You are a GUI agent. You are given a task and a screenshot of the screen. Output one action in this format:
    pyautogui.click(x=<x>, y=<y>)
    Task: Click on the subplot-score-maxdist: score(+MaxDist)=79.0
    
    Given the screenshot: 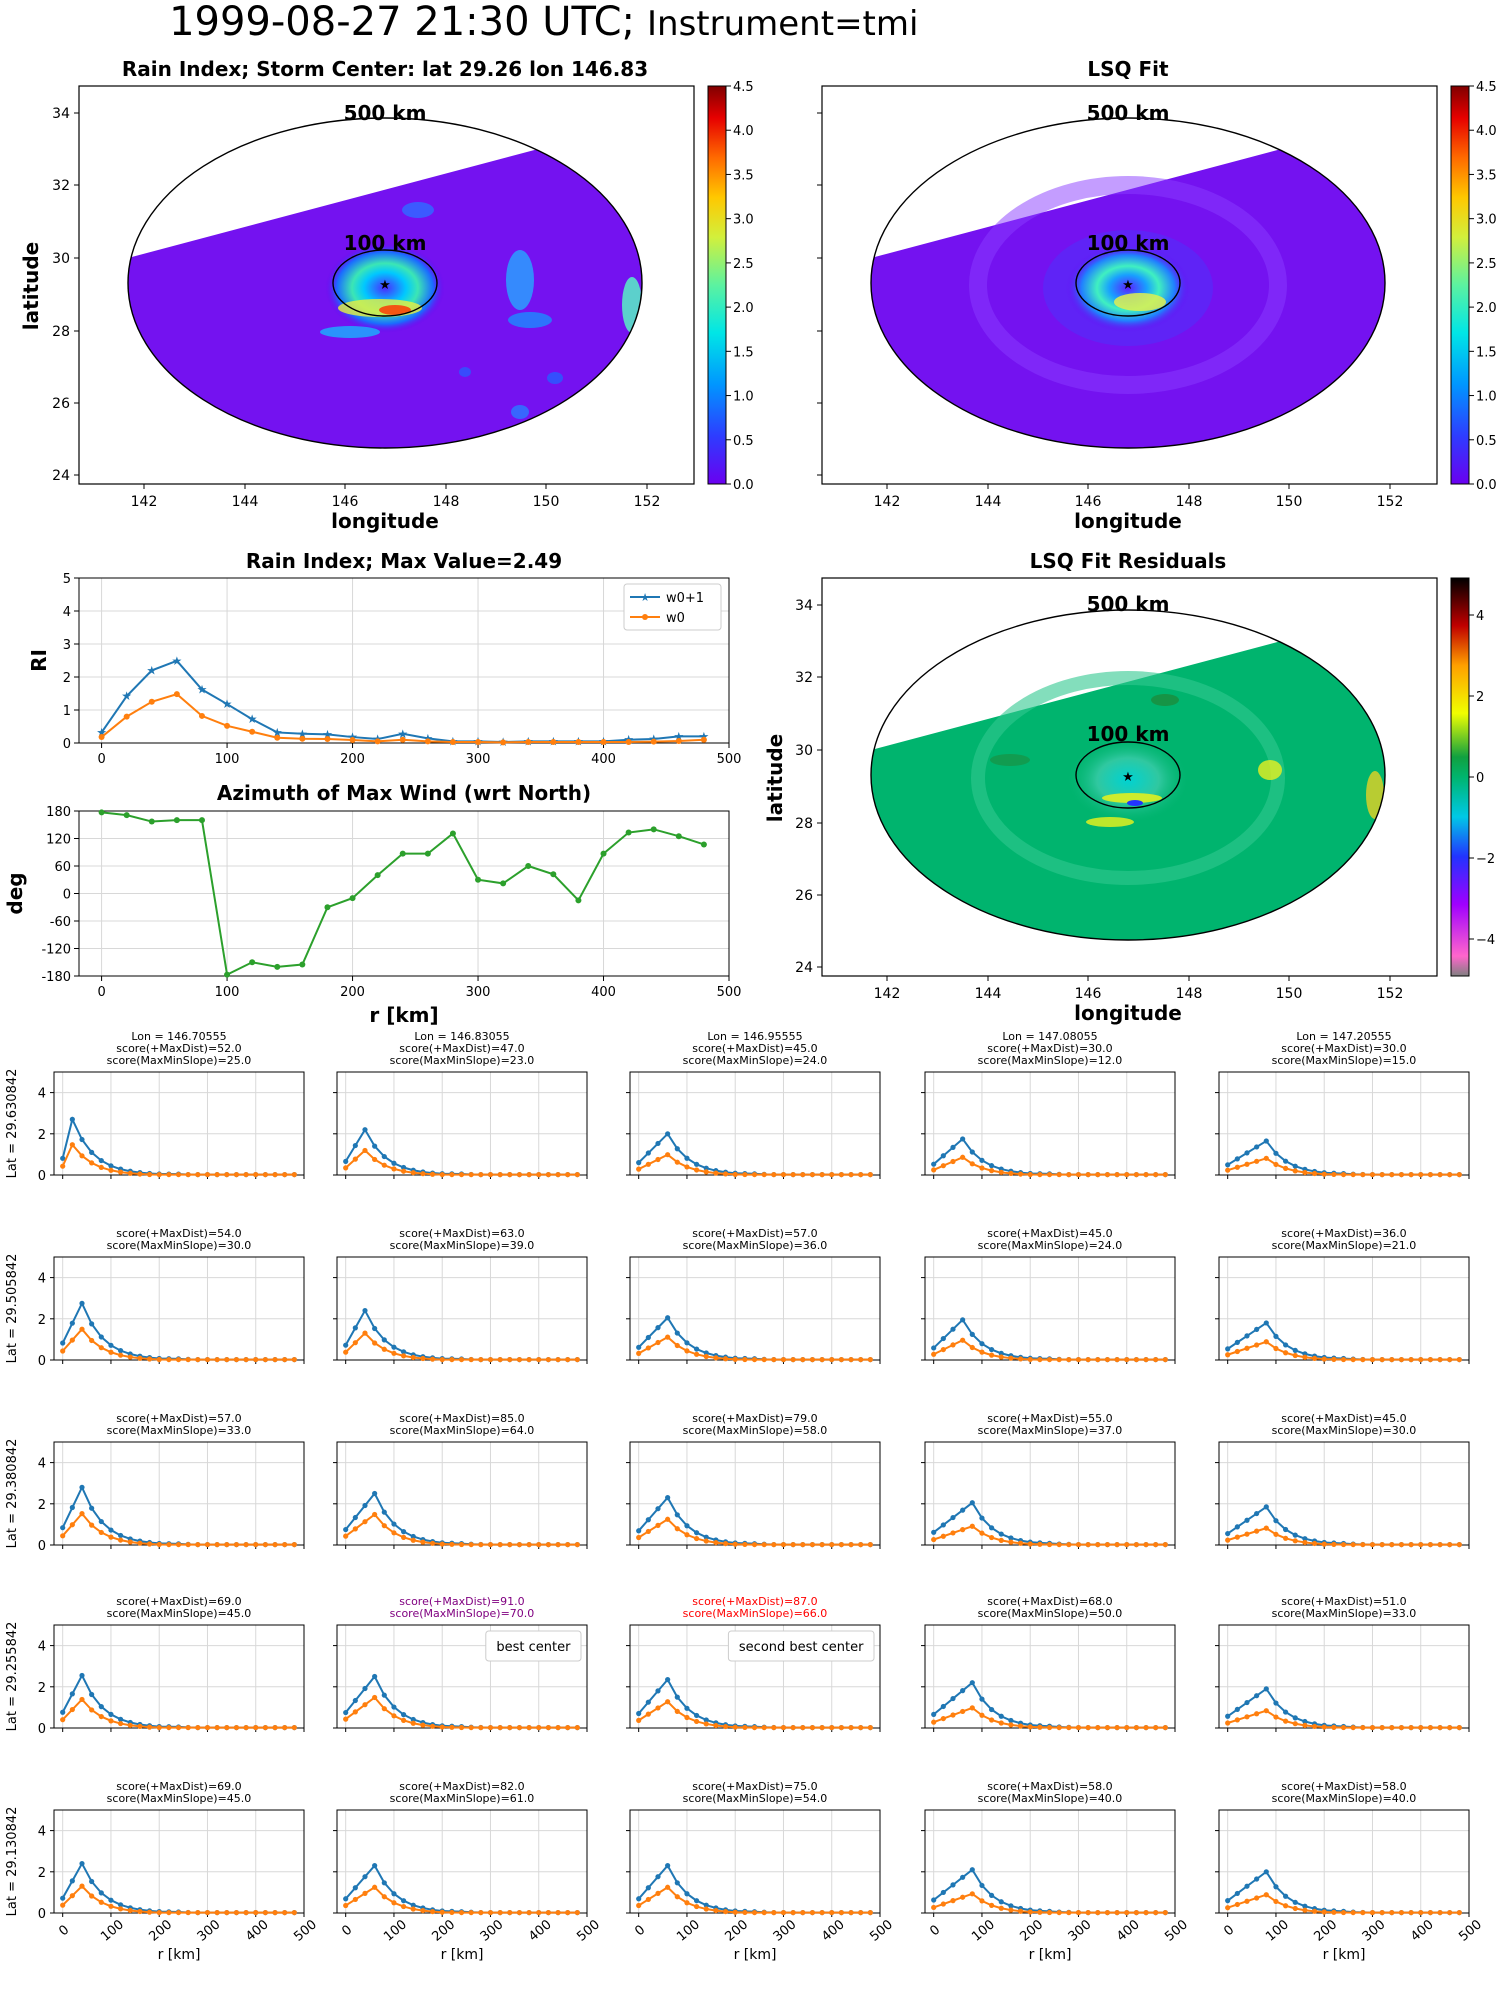 What is the action you would take?
    pyautogui.click(x=754, y=1418)
    